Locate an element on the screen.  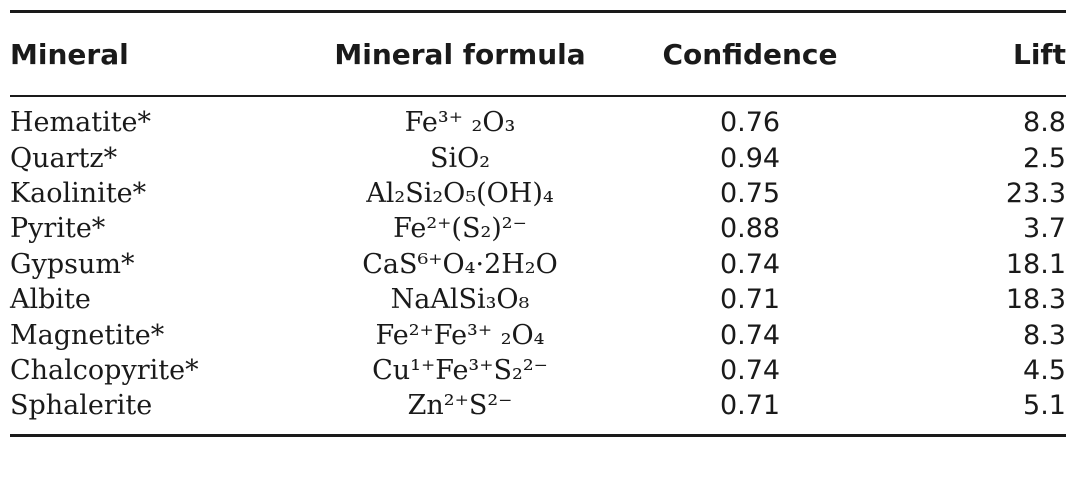
cell-formula: Zn²⁺S²⁻ is located at coordinates (460, 406).